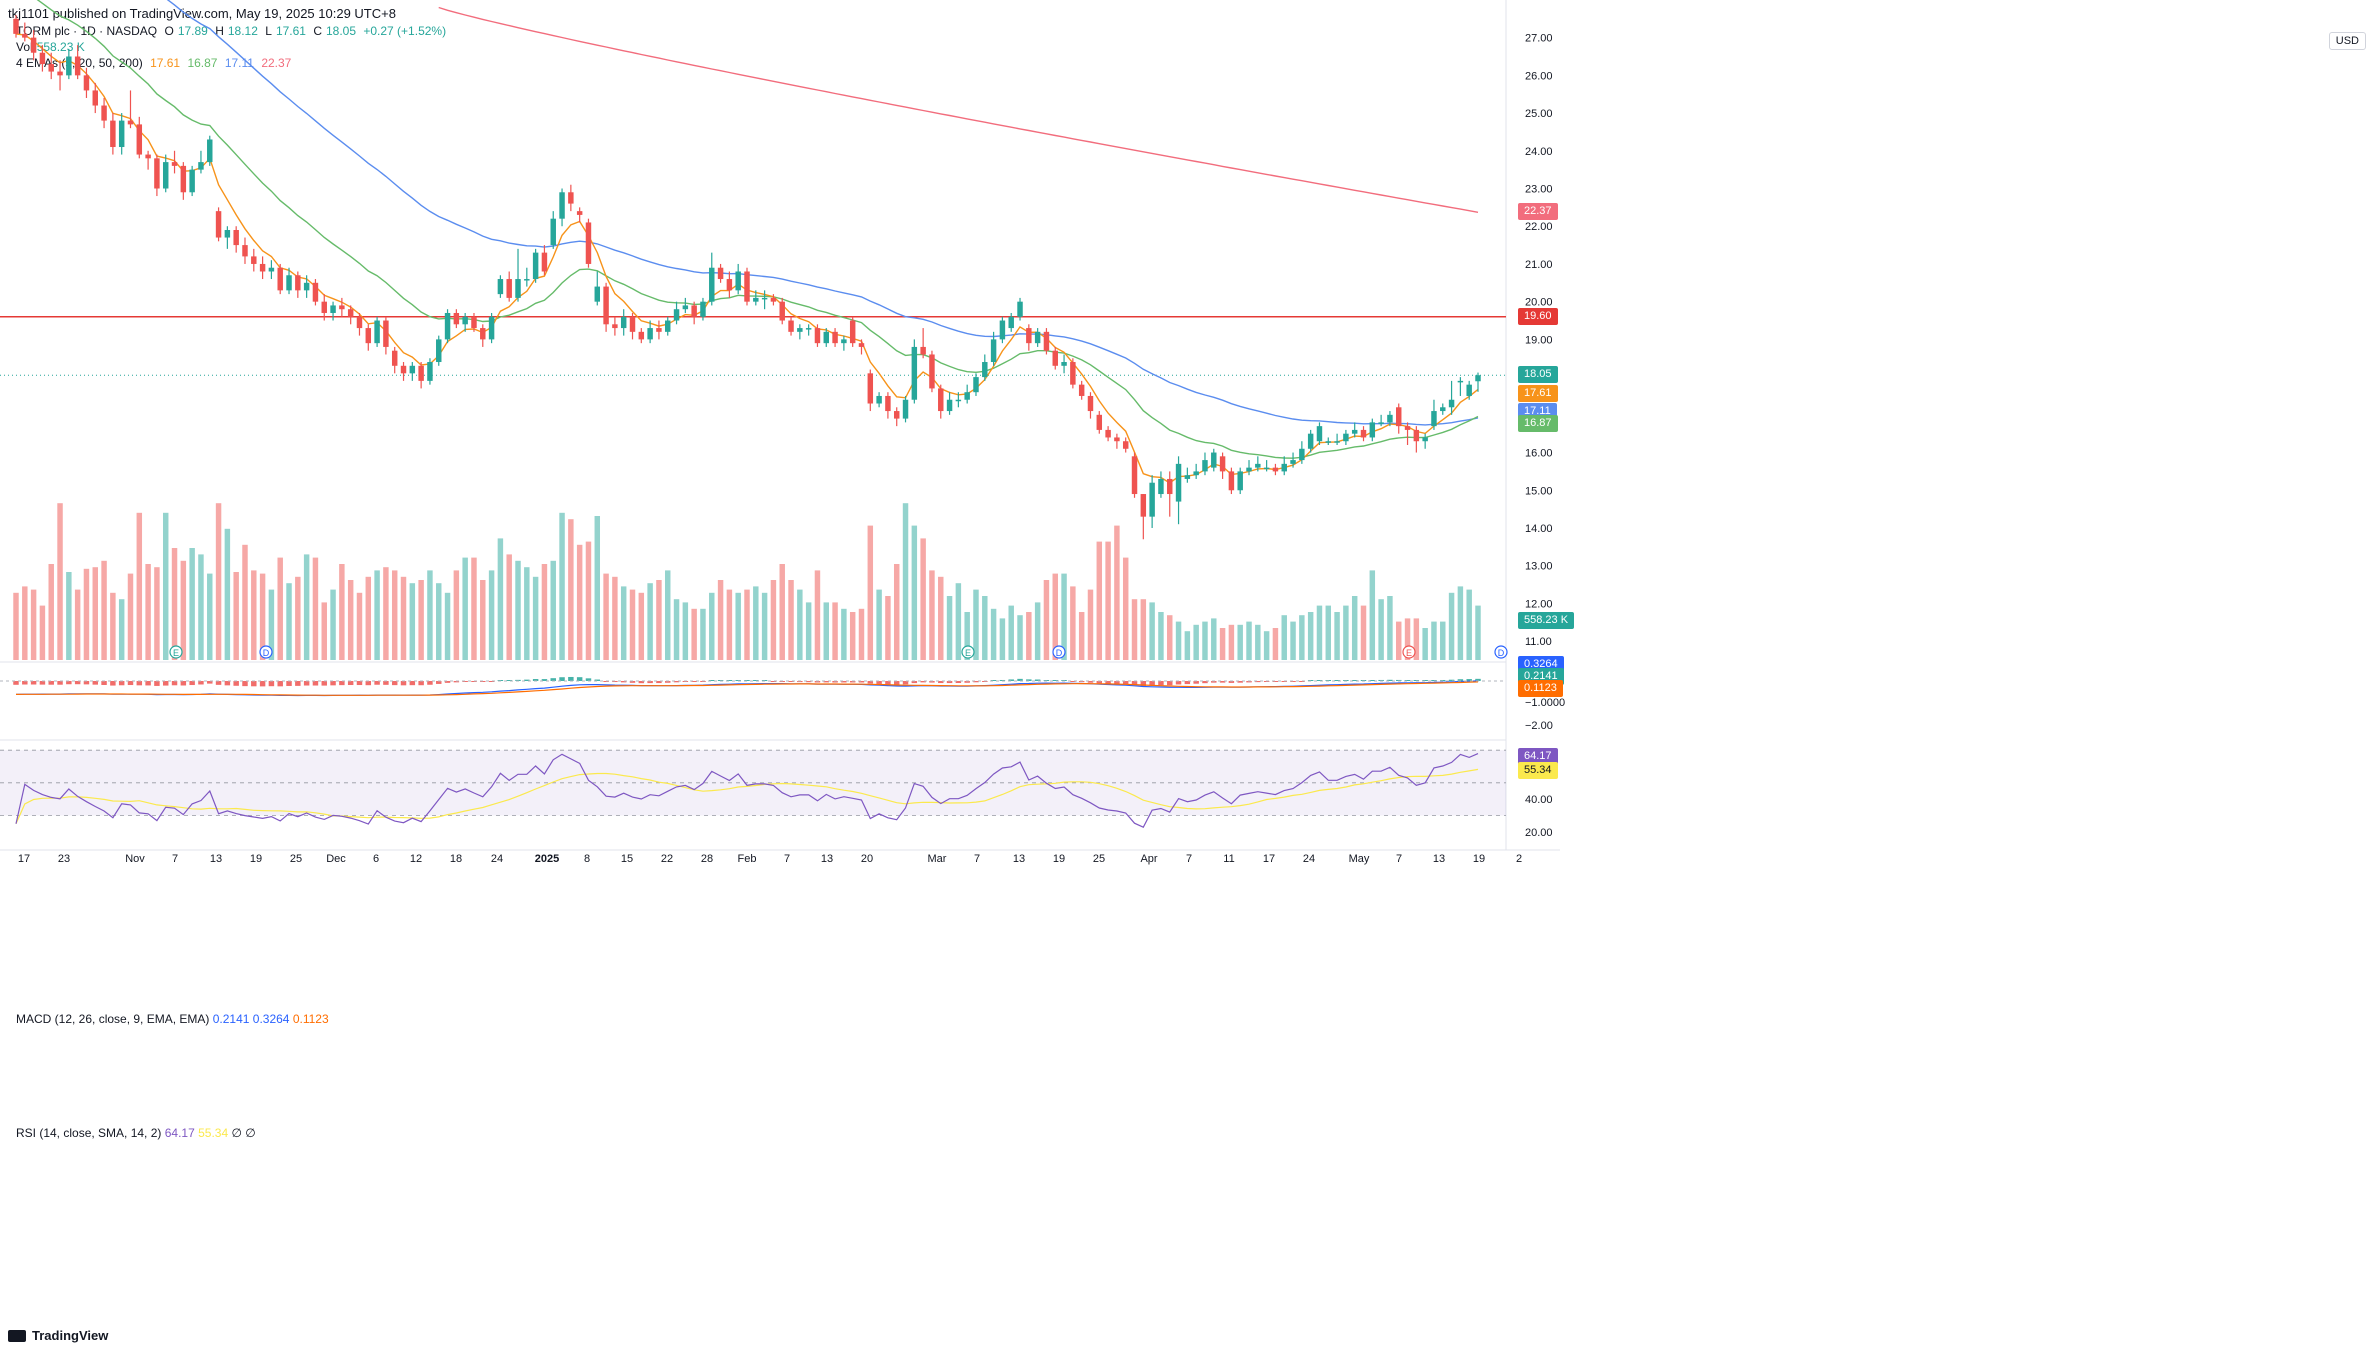 The height and width of the screenshot is (1351, 2376). I want to click on currency-button: USD, so click(2347, 41).